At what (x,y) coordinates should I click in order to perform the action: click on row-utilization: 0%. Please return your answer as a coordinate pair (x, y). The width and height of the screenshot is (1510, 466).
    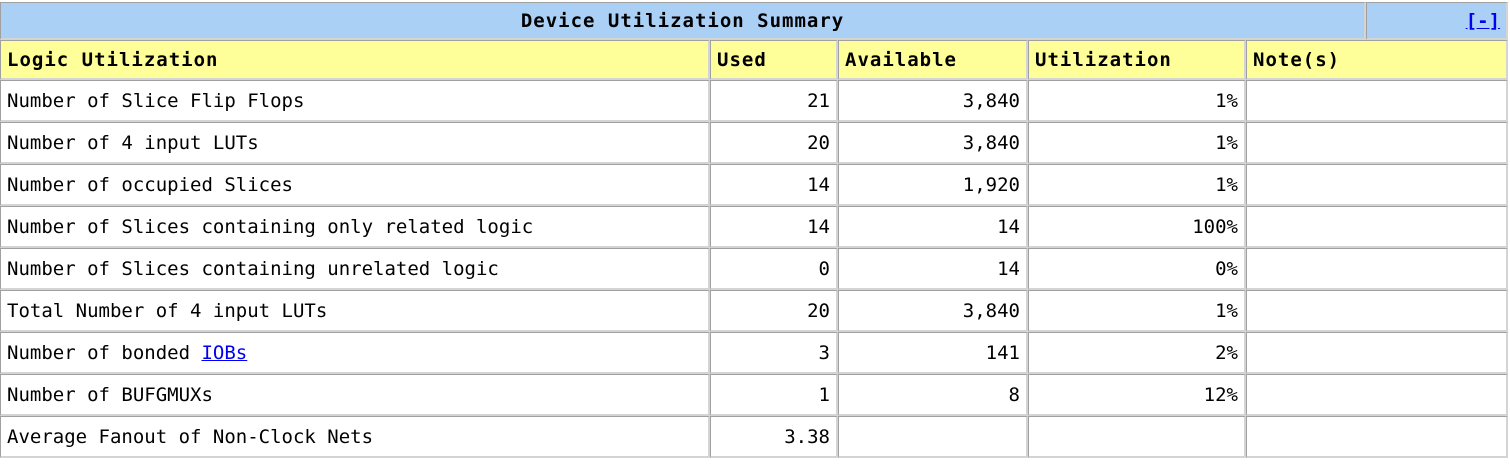
    Looking at the image, I should click on (1137, 269).